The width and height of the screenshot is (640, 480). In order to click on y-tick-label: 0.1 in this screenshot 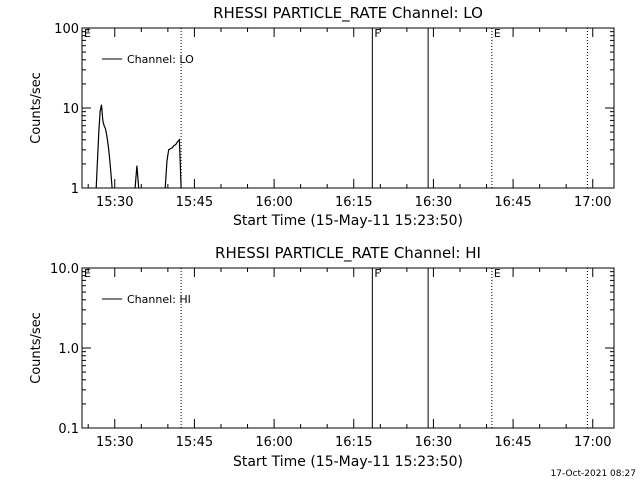, I will do `click(68, 429)`.